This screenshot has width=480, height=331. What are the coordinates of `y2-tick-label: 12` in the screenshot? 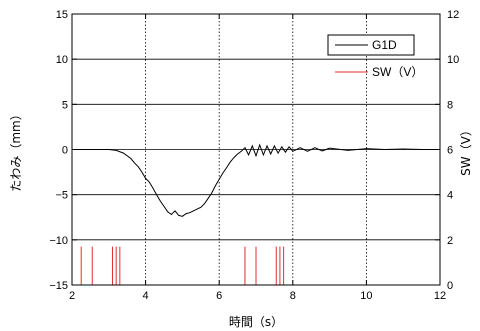 It's located at (453, 15).